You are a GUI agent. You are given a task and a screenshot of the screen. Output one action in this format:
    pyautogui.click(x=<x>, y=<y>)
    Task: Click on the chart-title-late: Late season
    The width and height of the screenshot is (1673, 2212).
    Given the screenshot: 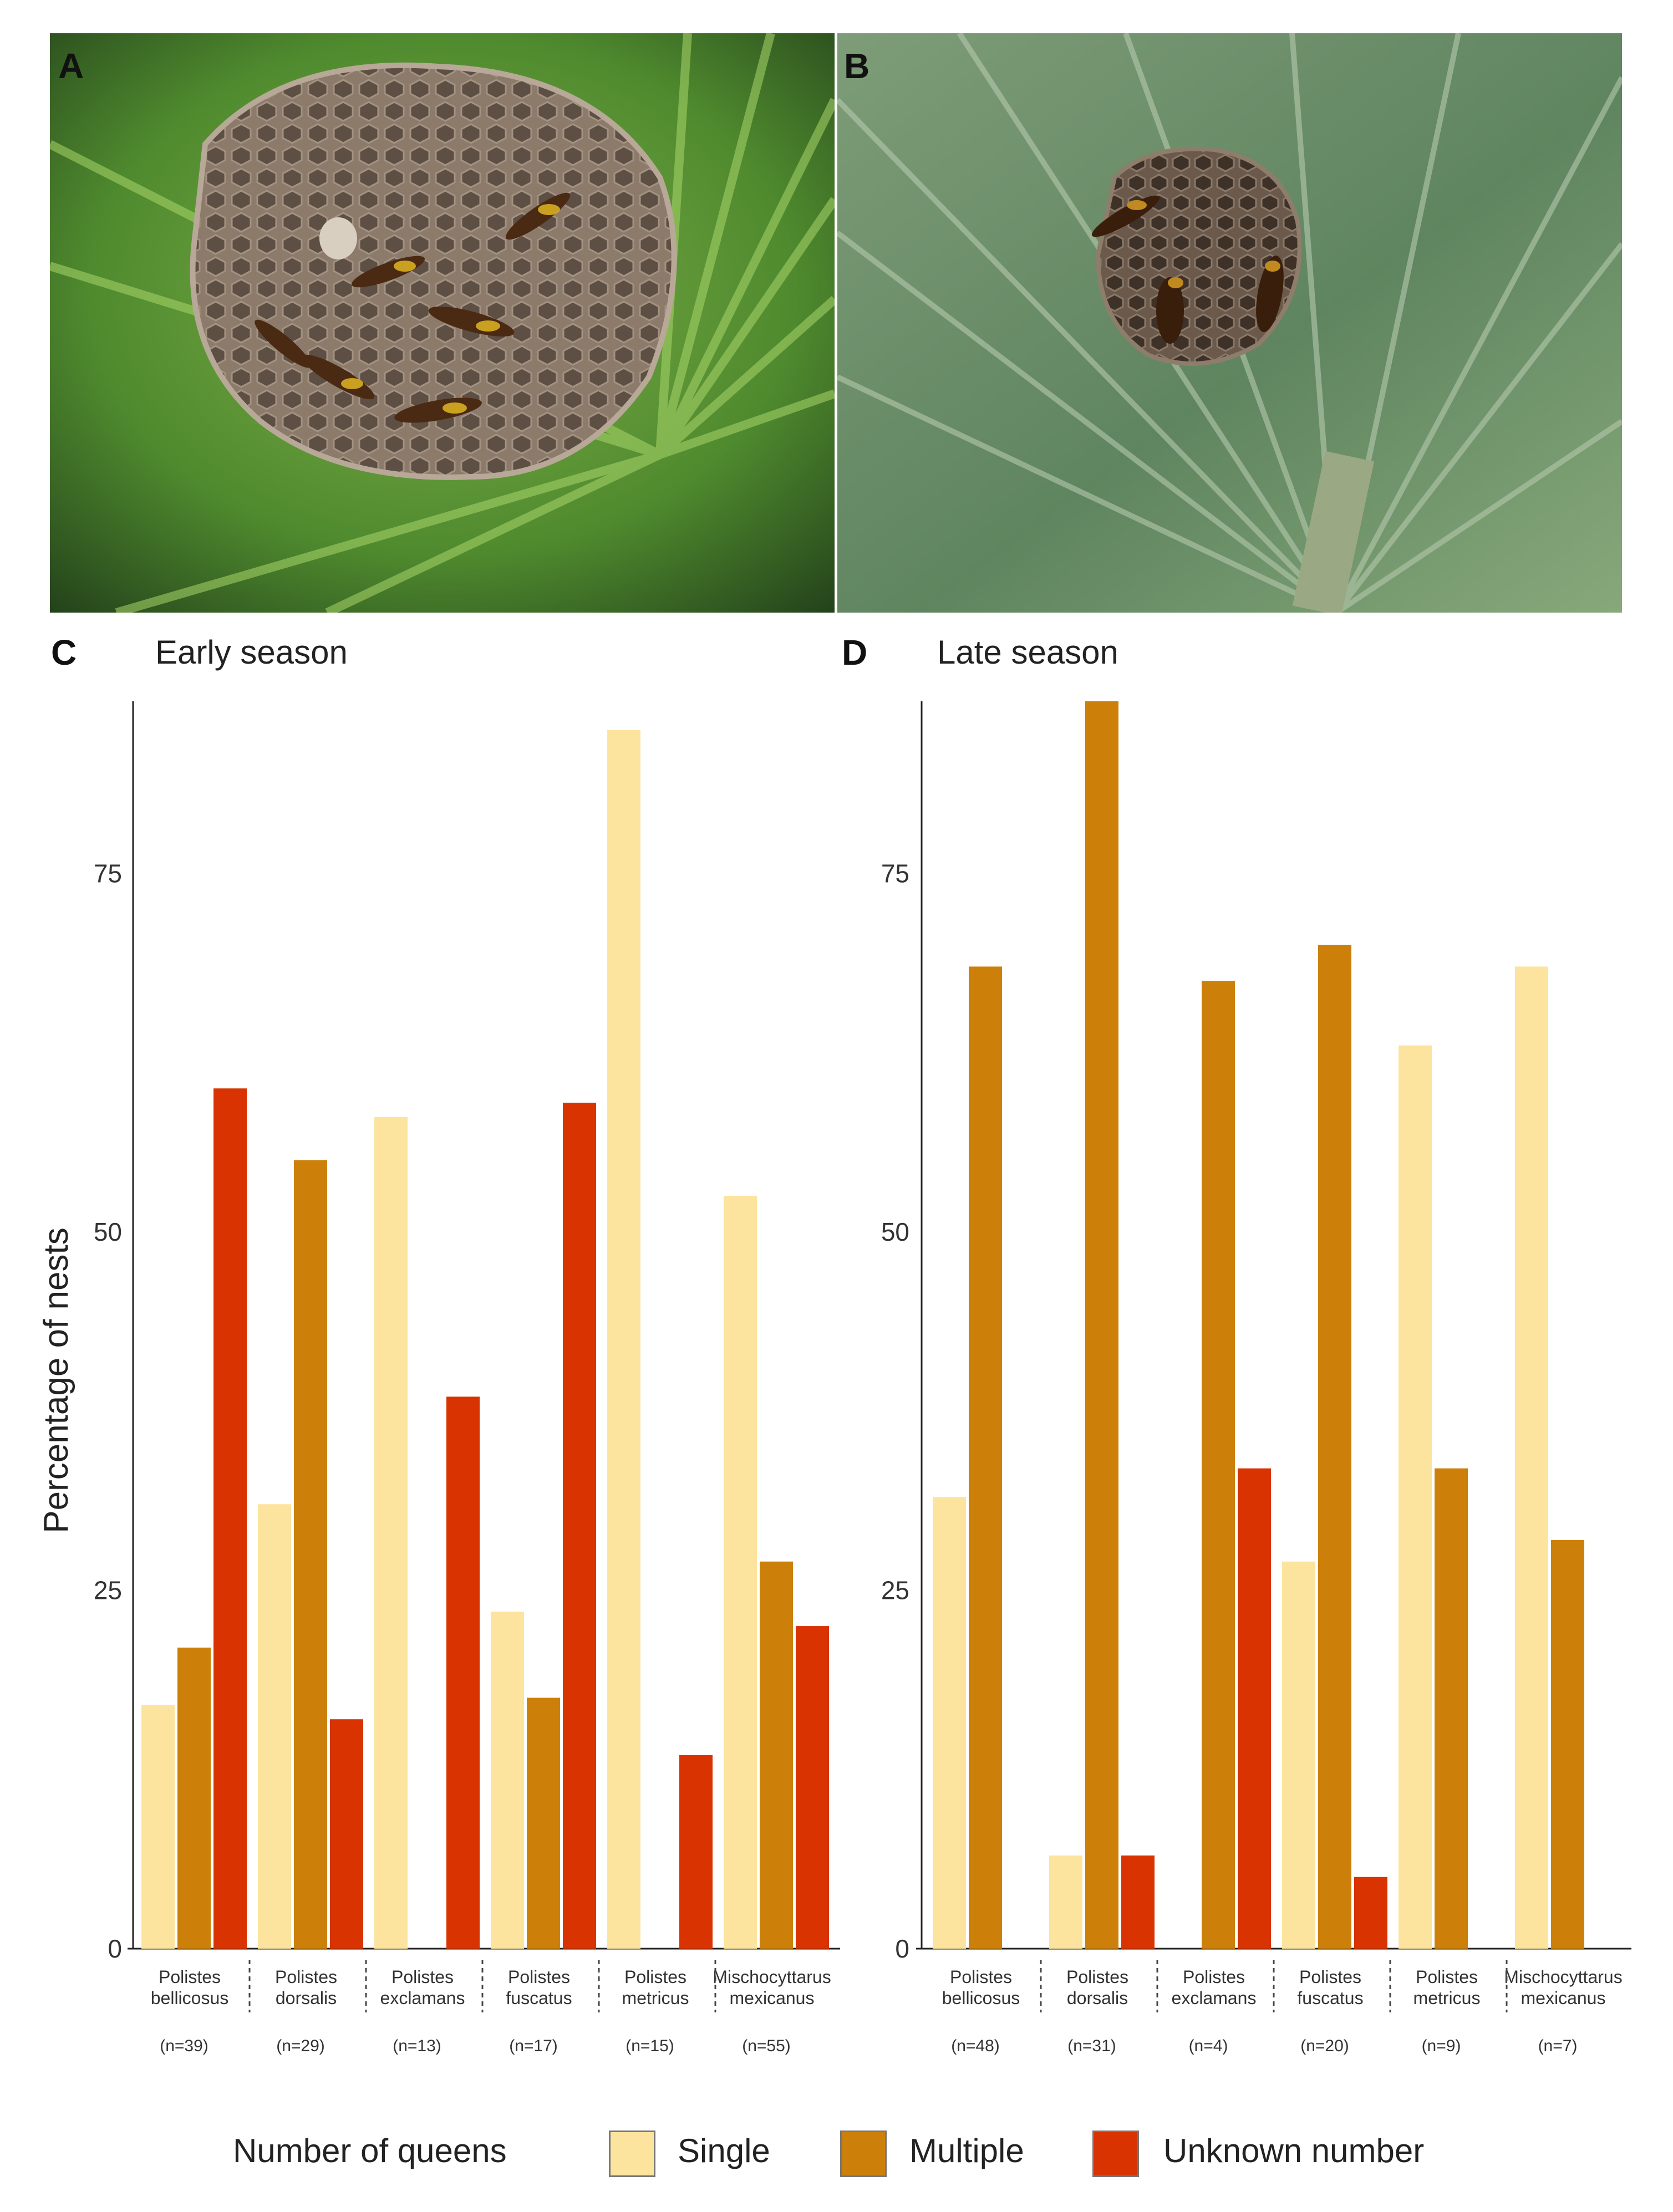 What is the action you would take?
    pyautogui.click(x=1028, y=652)
    